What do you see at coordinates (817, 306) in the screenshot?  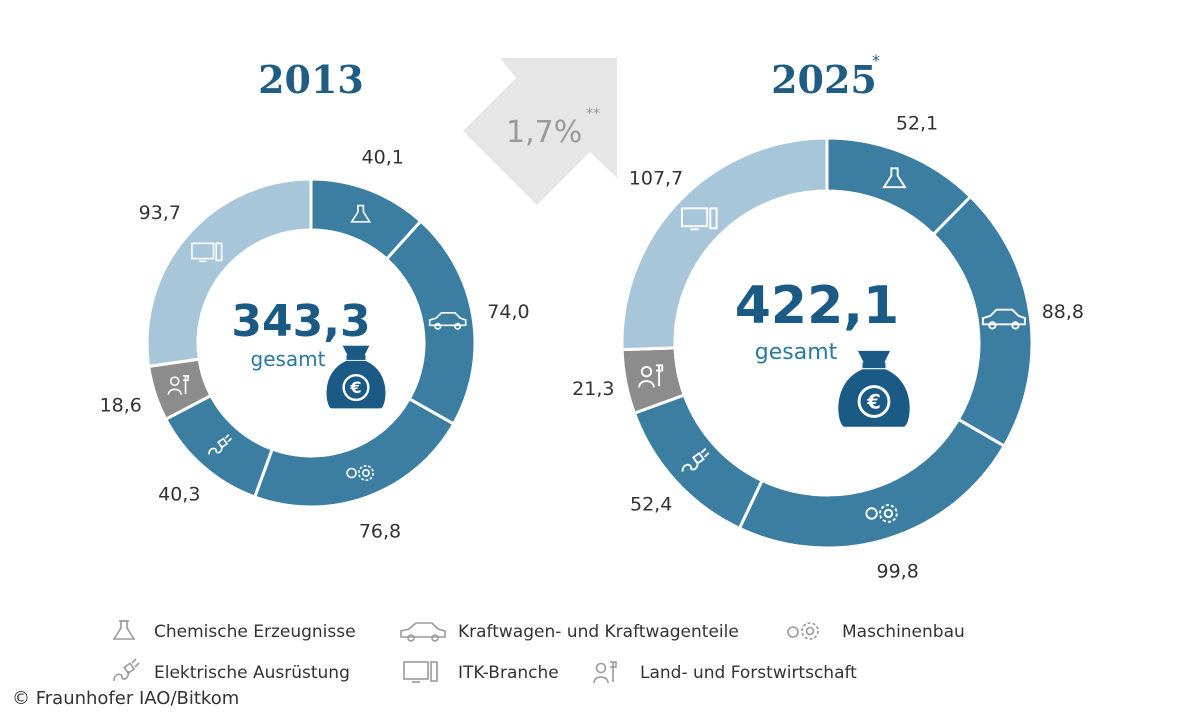 I see `total-value-2025: 422,1` at bounding box center [817, 306].